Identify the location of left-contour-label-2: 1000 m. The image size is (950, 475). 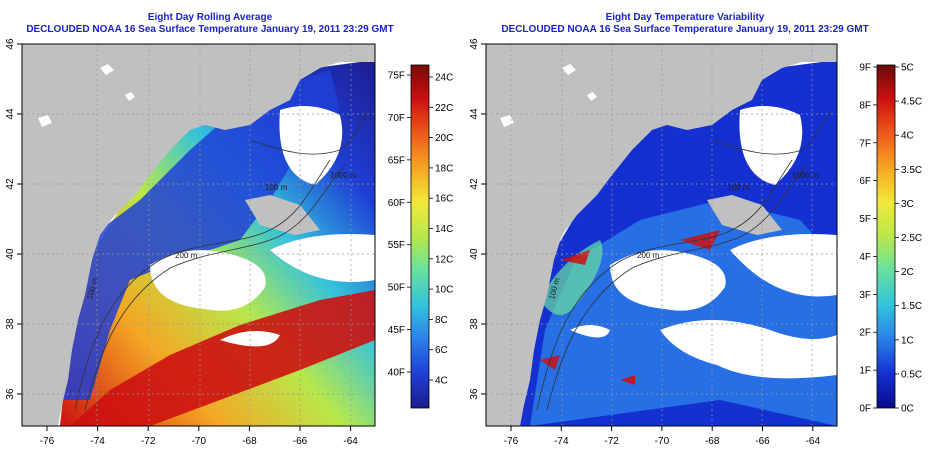
(343, 175).